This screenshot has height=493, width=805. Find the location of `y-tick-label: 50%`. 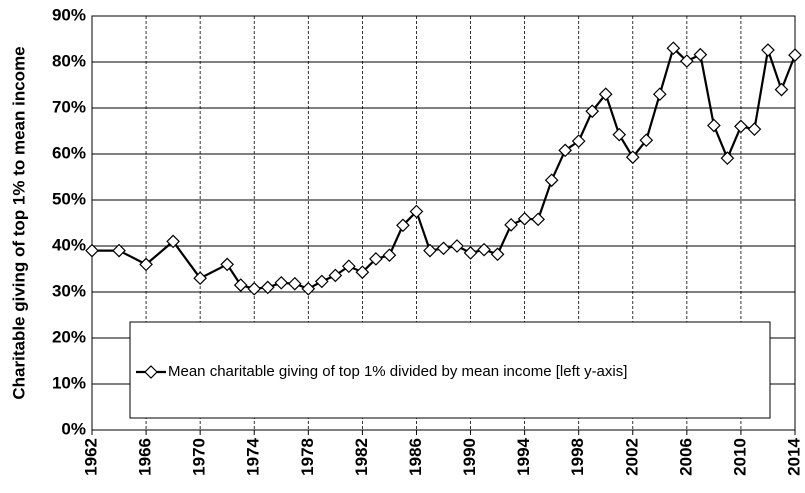

y-tick-label: 50% is located at coordinates (69, 198).